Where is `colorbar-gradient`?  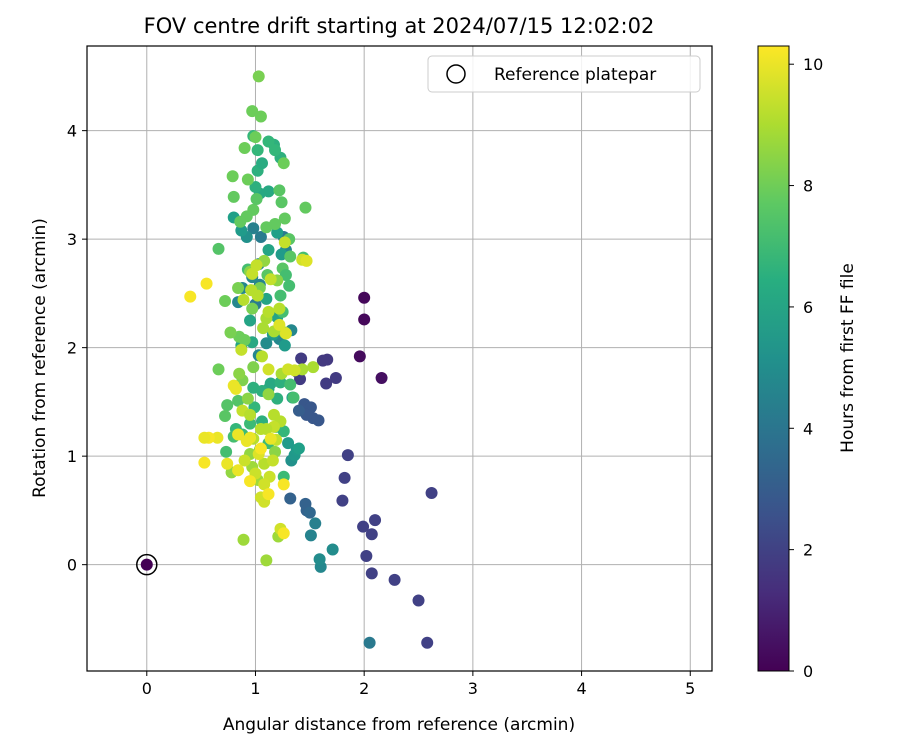
colorbar-gradient is located at coordinates (773, 358).